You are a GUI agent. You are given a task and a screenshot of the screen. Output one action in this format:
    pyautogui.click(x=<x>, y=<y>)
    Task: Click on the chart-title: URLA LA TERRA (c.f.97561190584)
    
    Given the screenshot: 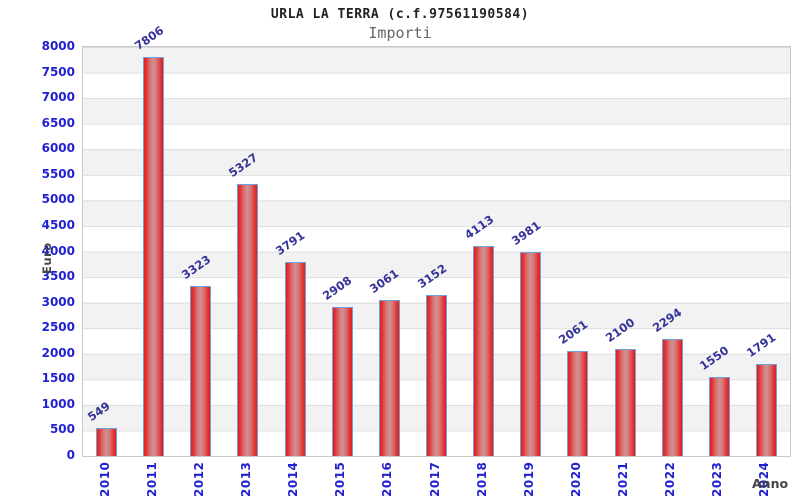 What is the action you would take?
    pyautogui.click(x=400, y=14)
    